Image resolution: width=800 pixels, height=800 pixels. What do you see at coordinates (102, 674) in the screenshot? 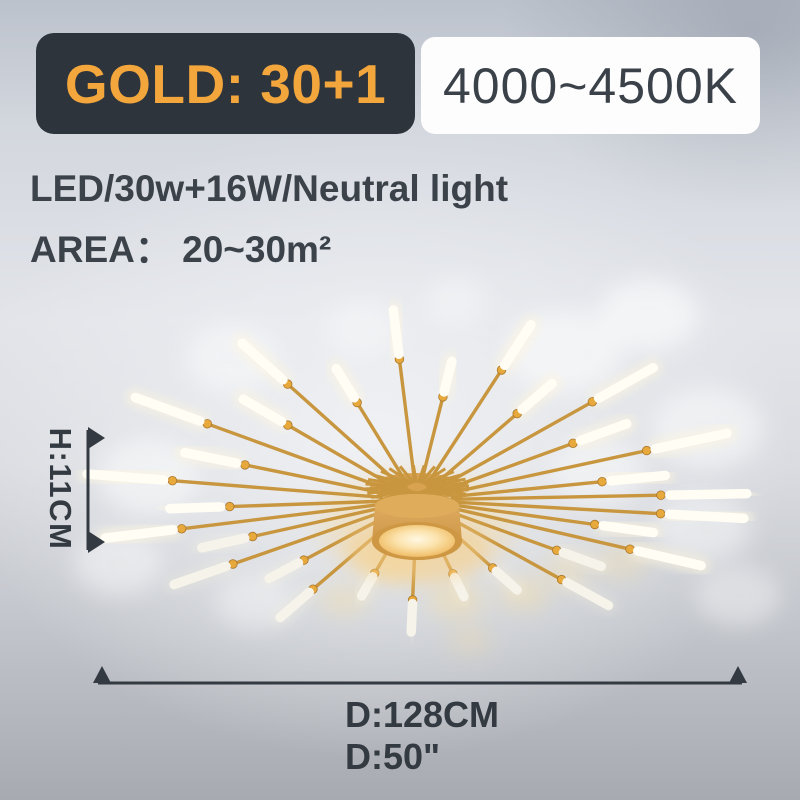
I see `diameter-arrow-left-icon` at bounding box center [102, 674].